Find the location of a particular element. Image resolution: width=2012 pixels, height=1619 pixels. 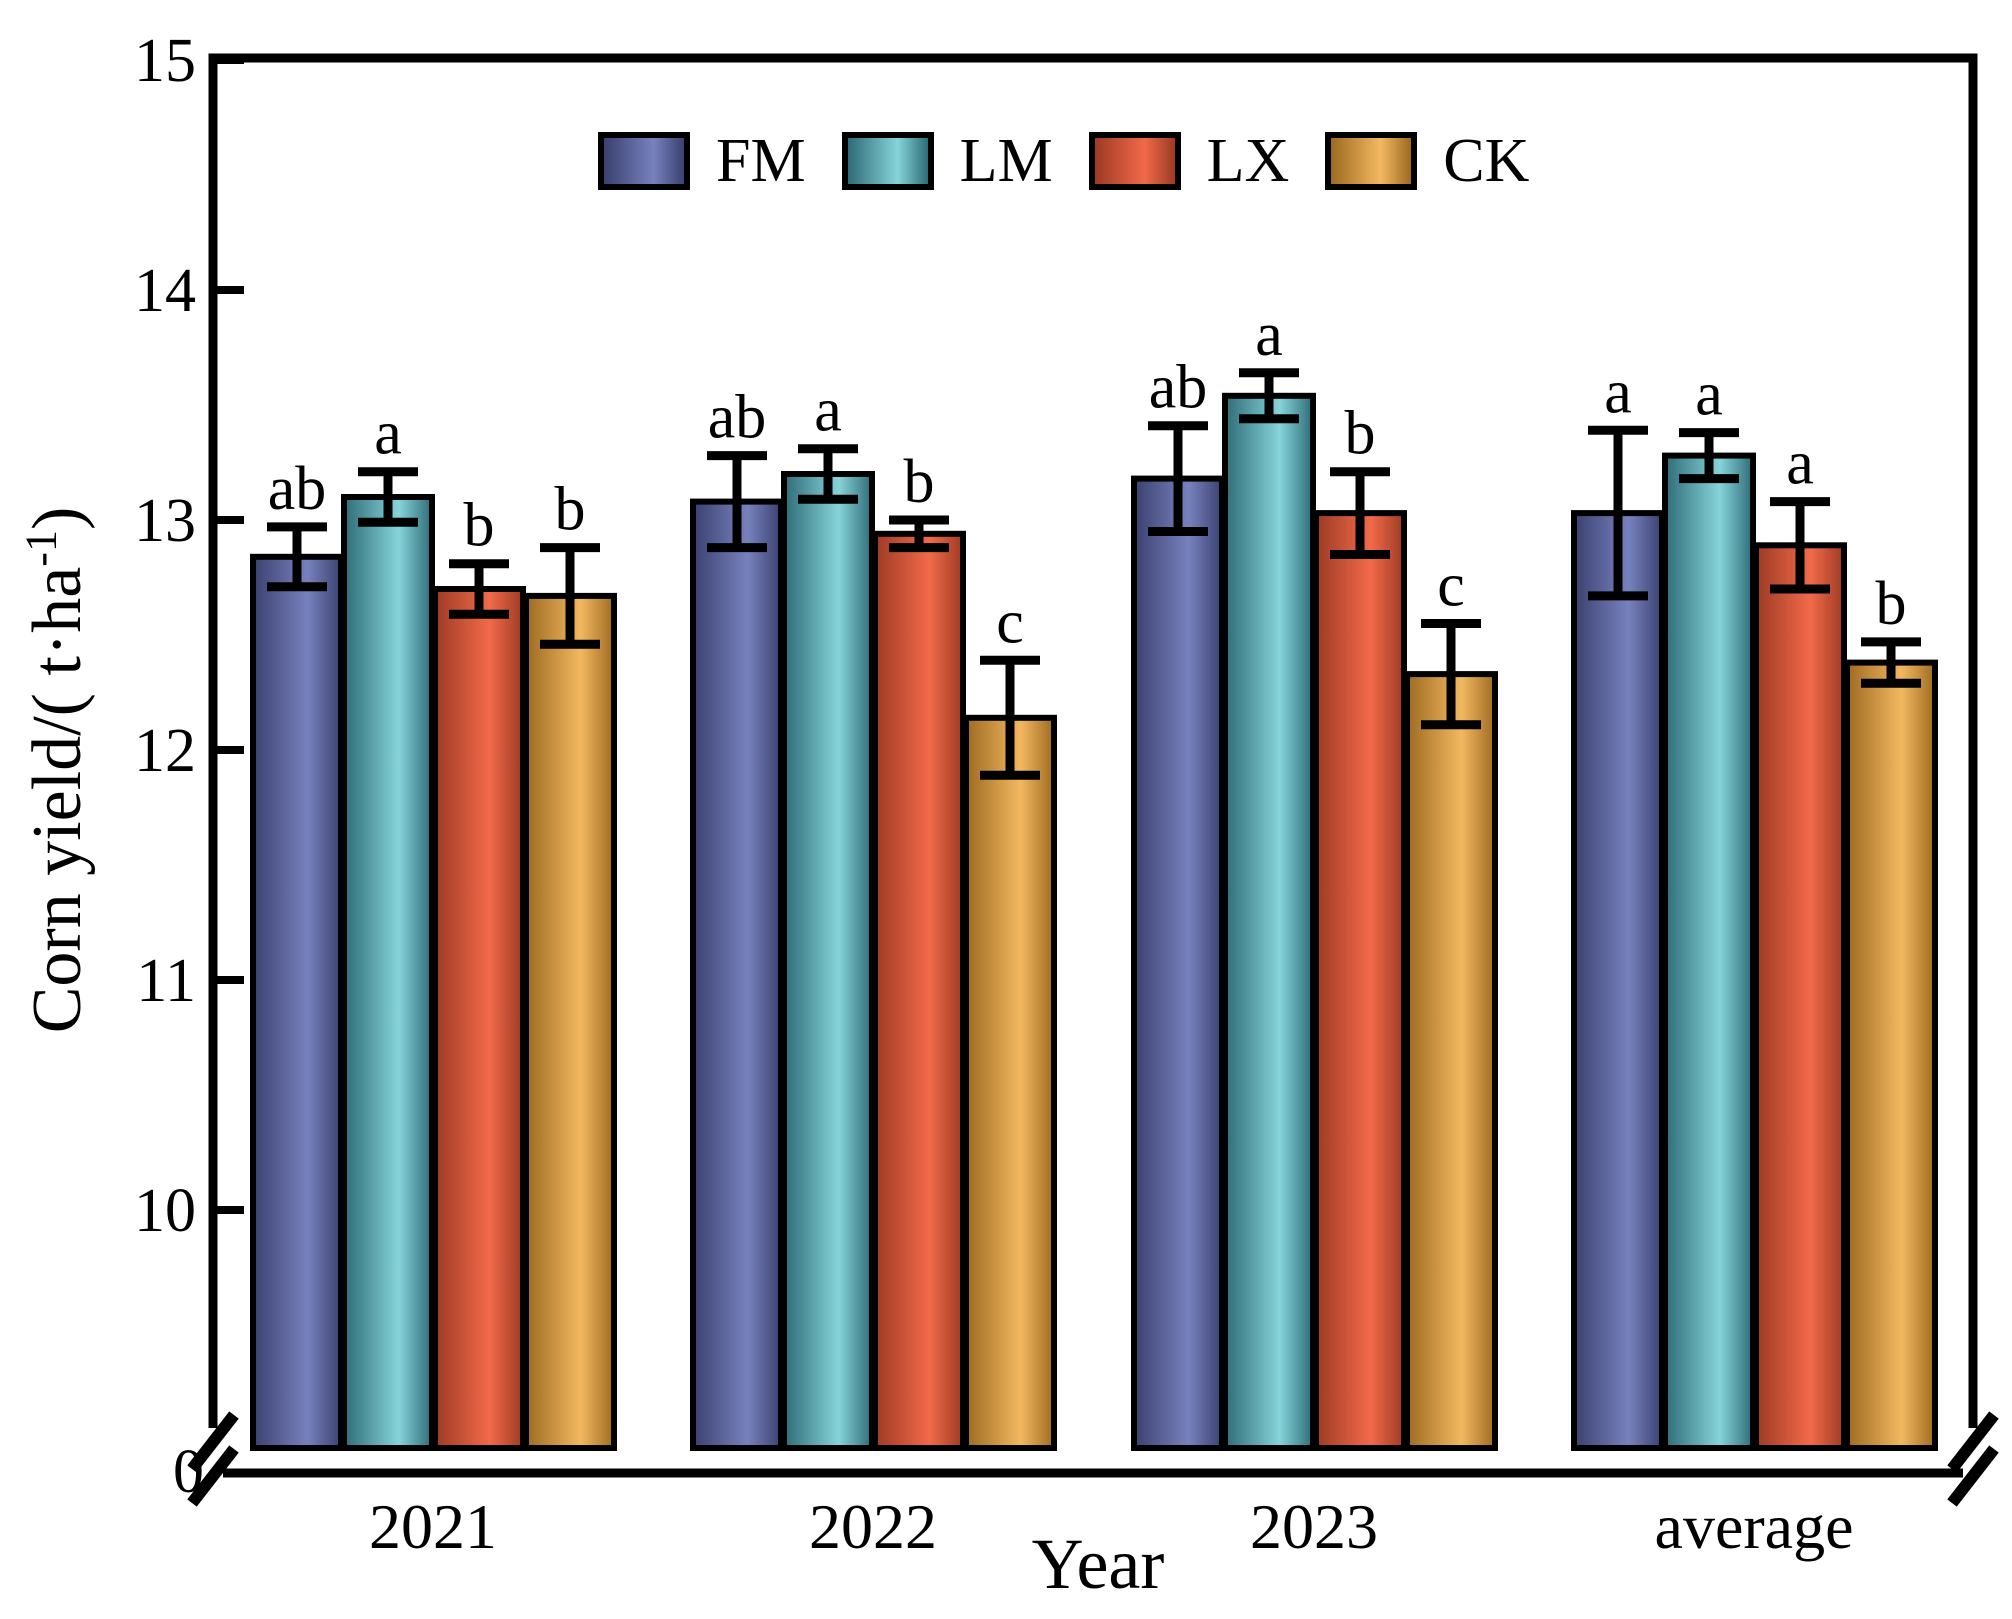

legend-swatch-lm is located at coordinates (887, 161).